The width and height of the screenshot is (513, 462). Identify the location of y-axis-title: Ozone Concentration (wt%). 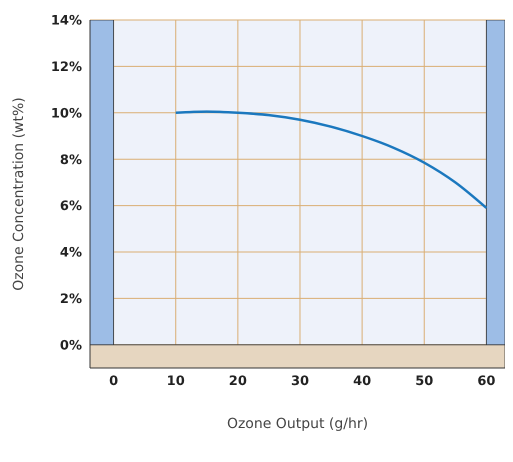
(18, 194).